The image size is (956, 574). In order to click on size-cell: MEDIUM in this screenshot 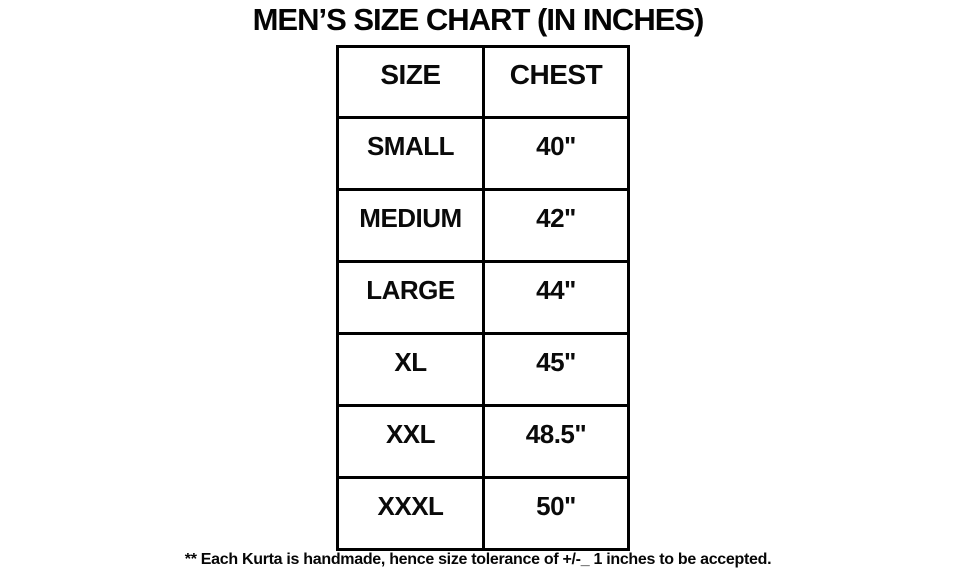, I will do `click(410, 225)`.